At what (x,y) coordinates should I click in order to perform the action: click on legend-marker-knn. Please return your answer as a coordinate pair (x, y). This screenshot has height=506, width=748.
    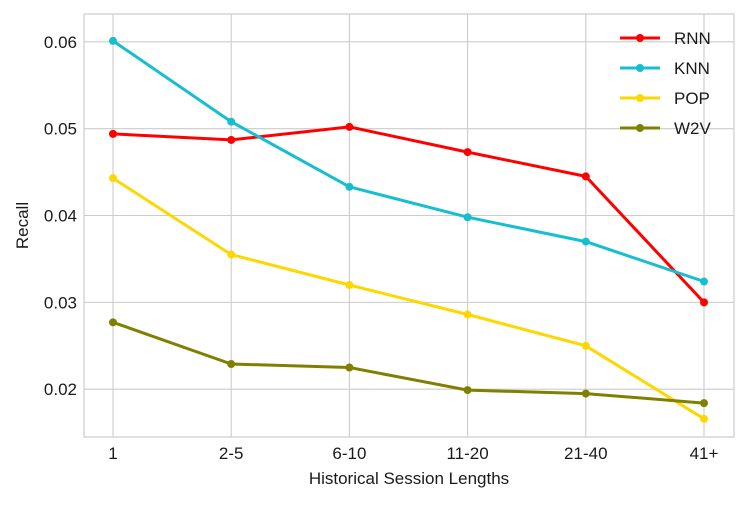
    Looking at the image, I should click on (640, 68).